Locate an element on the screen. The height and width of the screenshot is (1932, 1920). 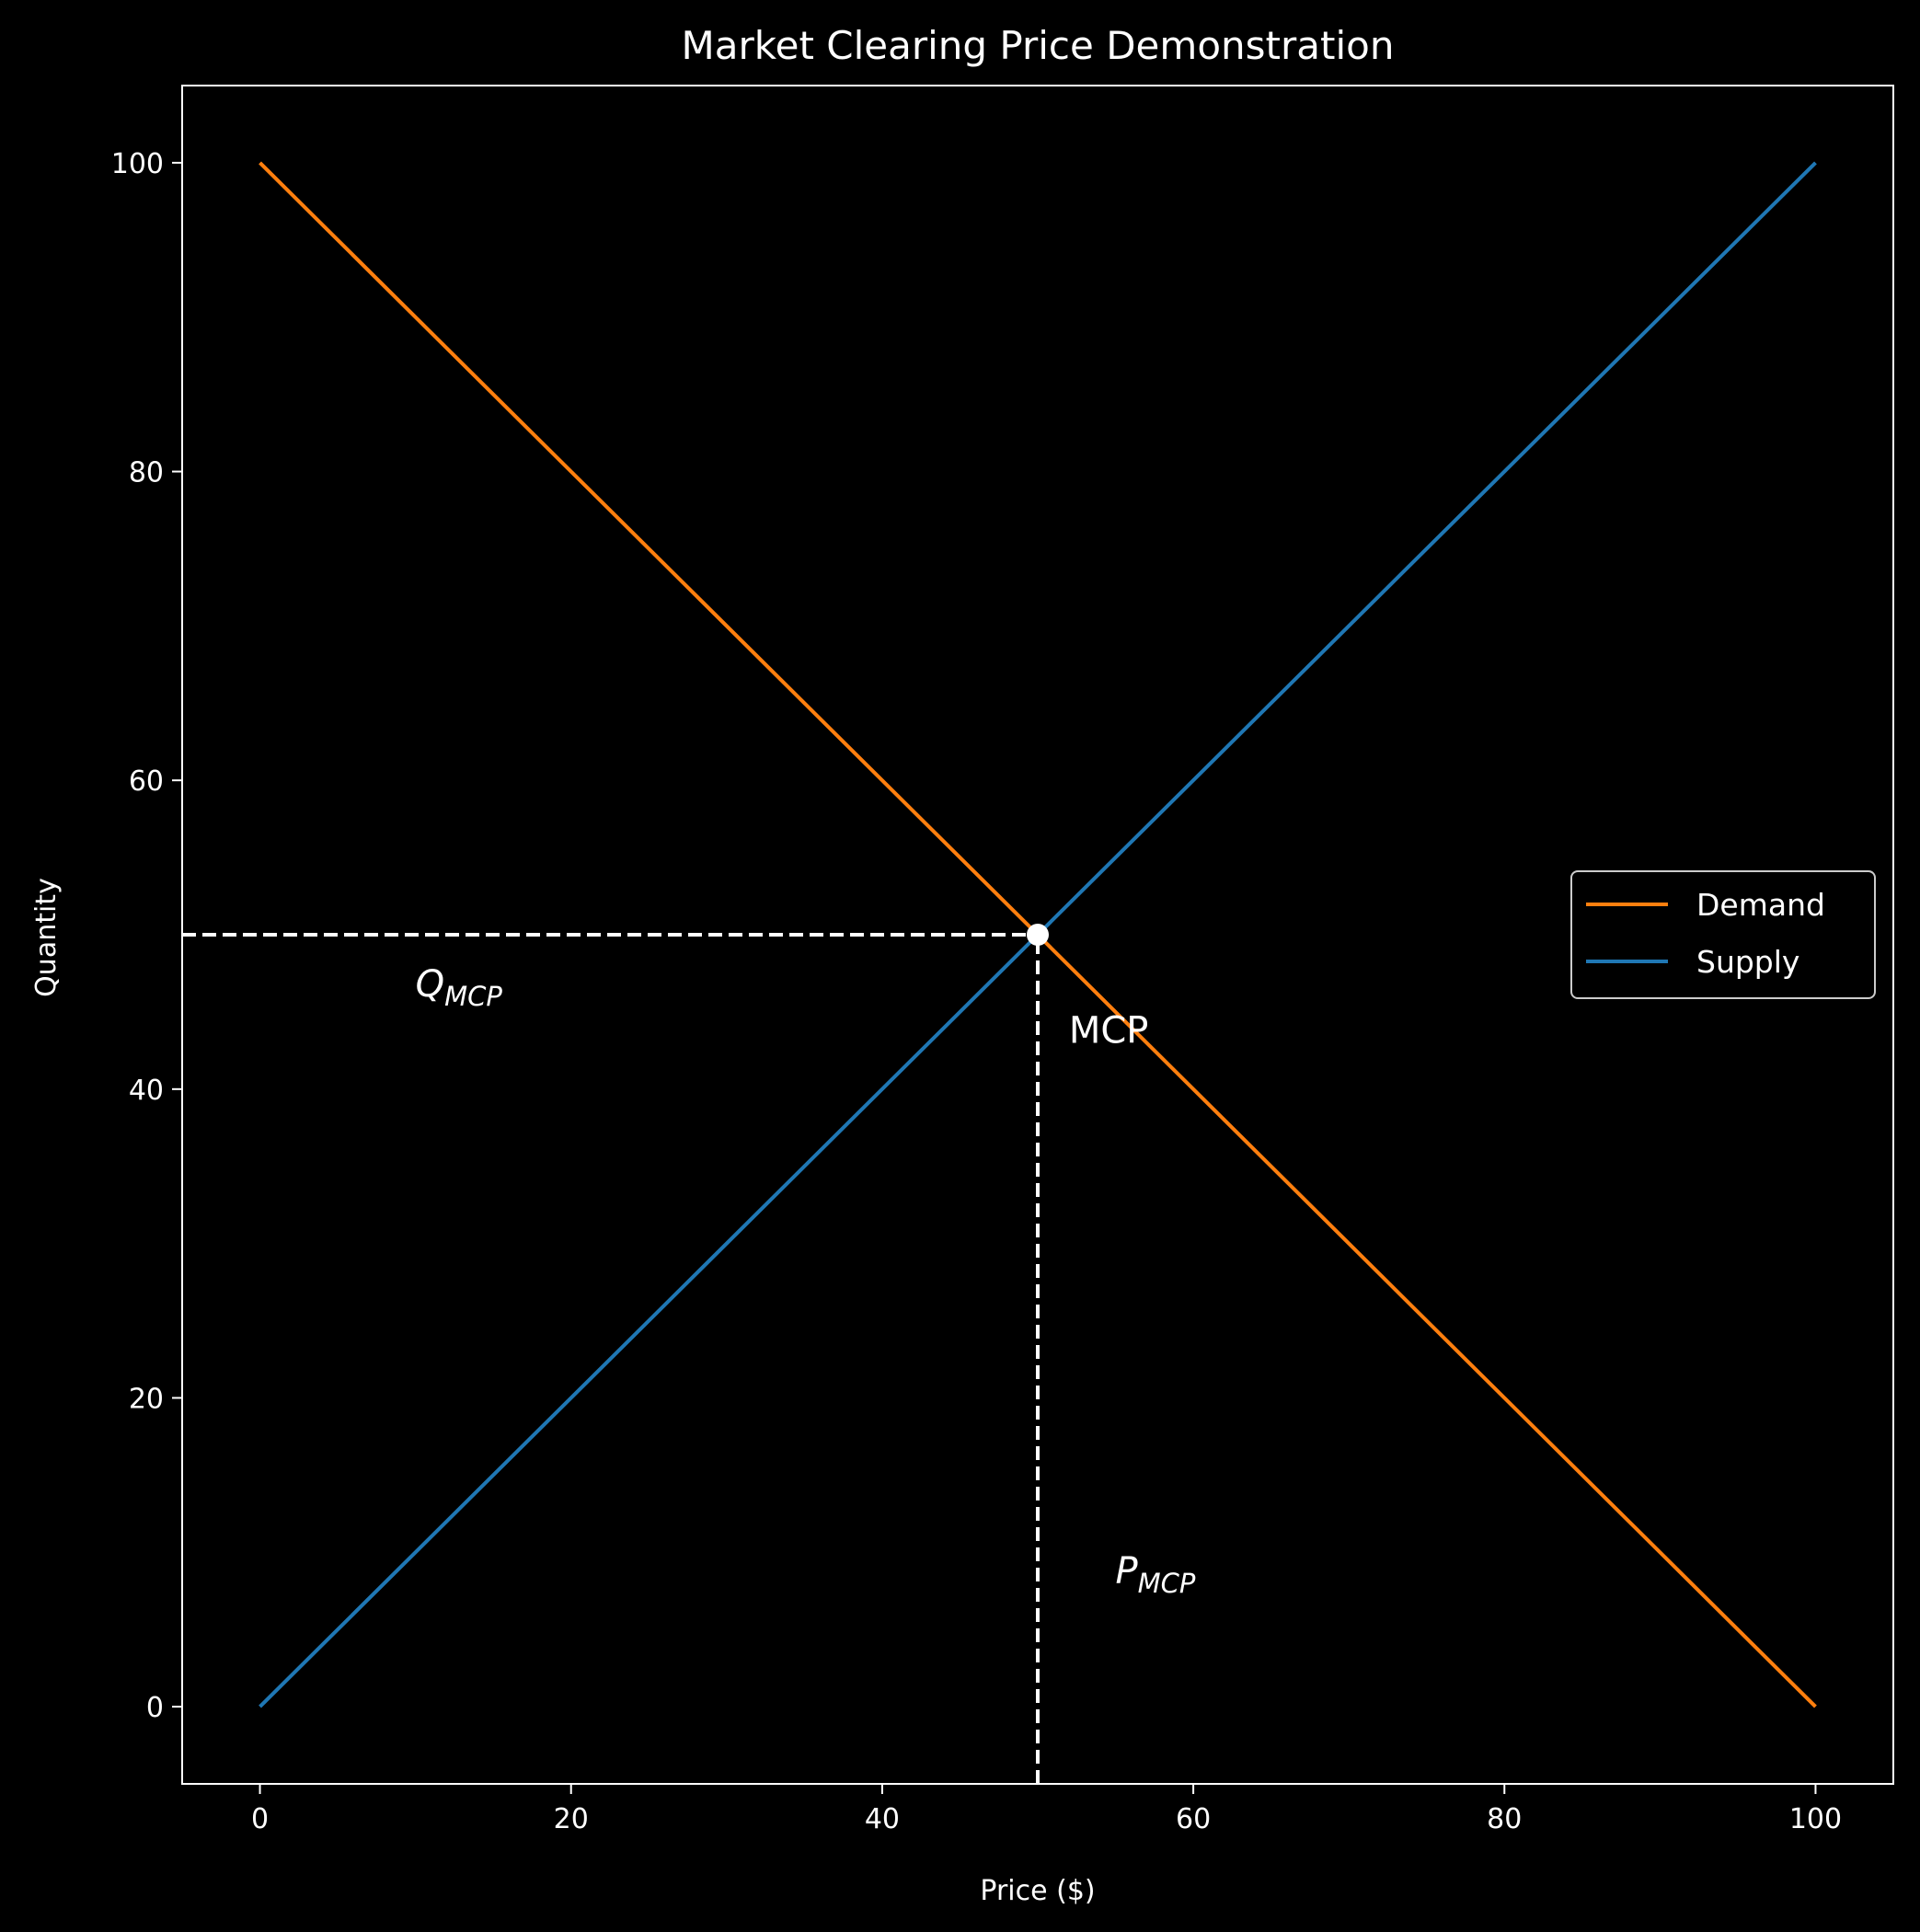
legend-label-supply: Supply is located at coordinates (1747, 962).